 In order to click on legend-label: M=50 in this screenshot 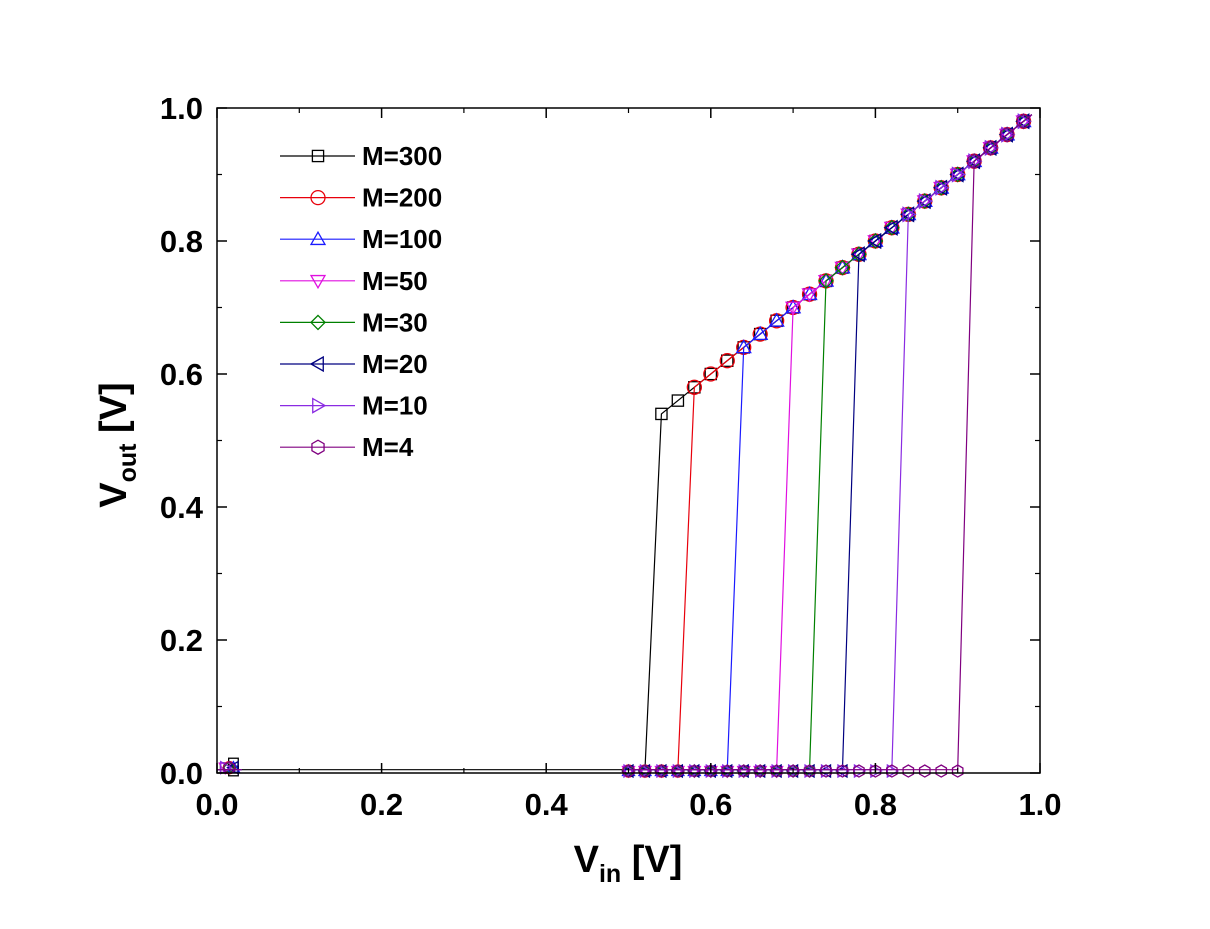, I will do `click(395, 281)`.